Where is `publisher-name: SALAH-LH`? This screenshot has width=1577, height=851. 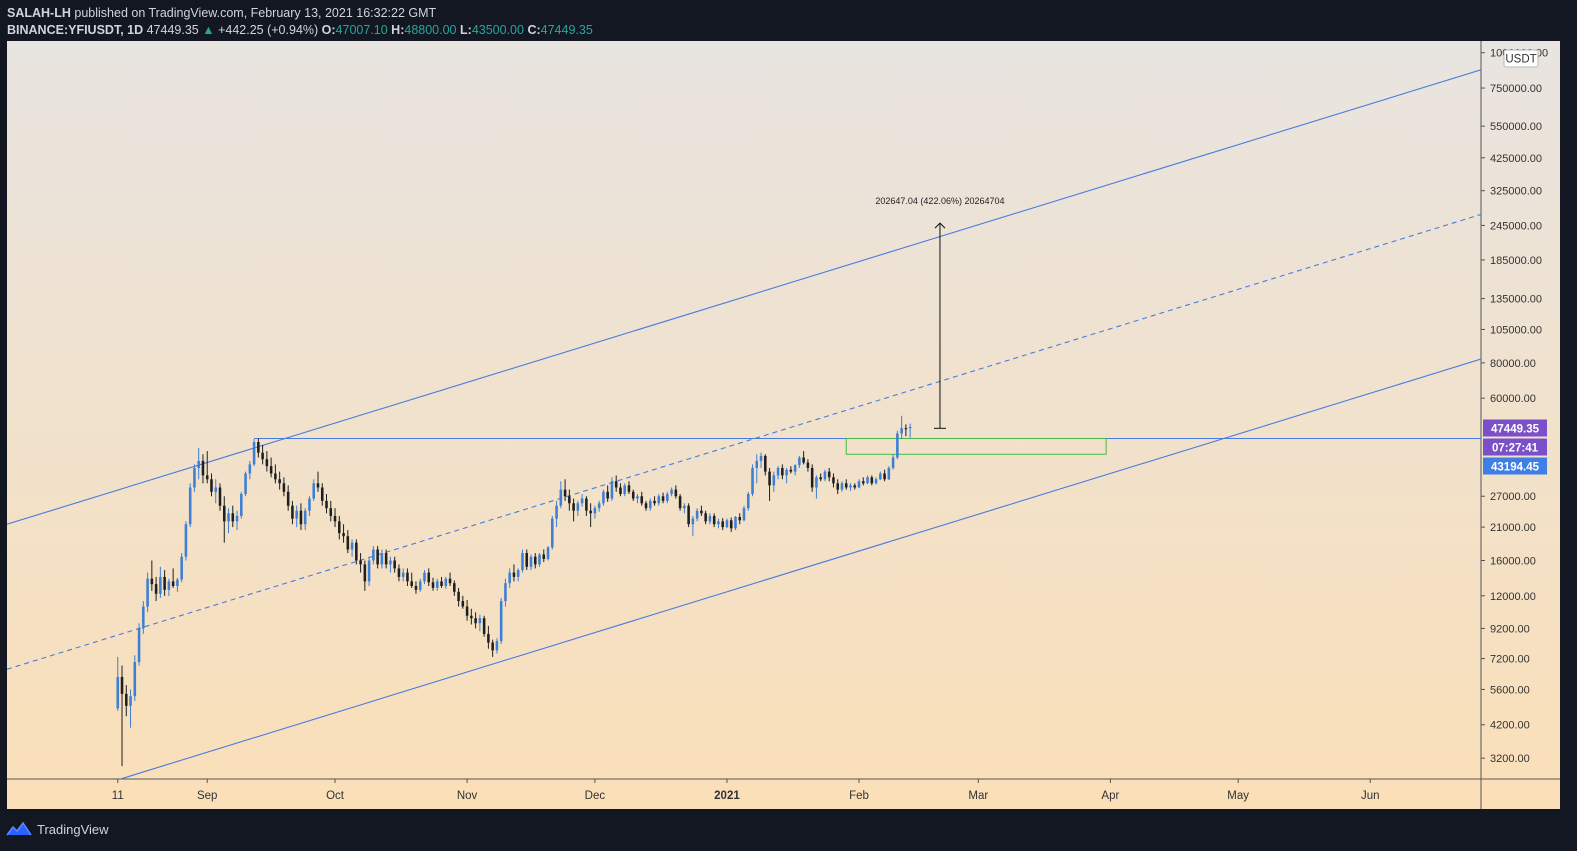
publisher-name: SALAH-LH is located at coordinates (39, 13).